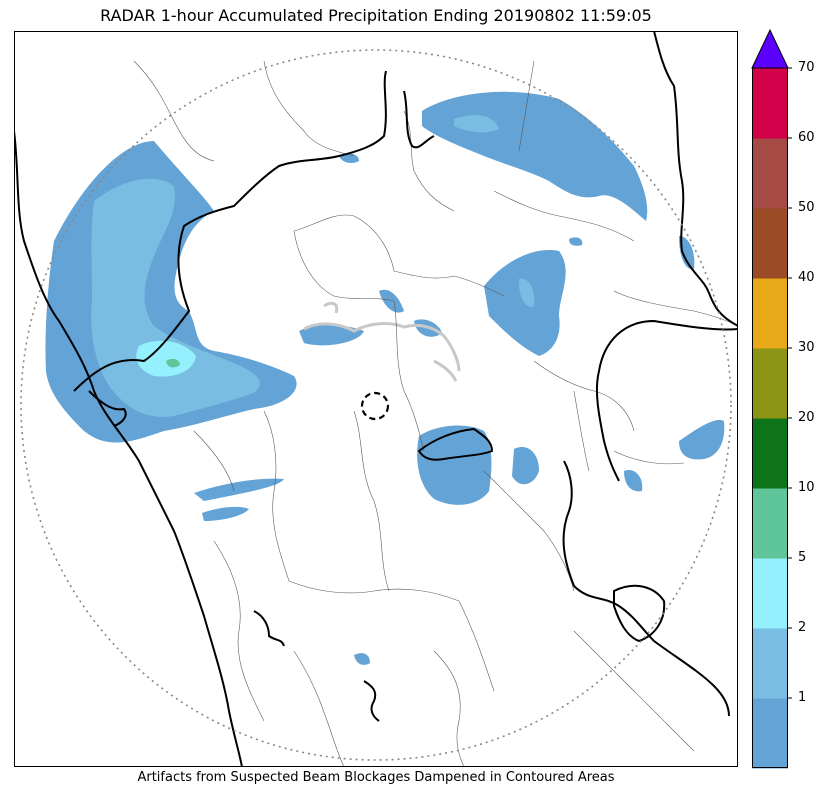 Image resolution: width=825 pixels, height=797 pixels. Describe the element at coordinates (806, 277) in the screenshot. I see `colorbar-tick-label: 40` at that location.